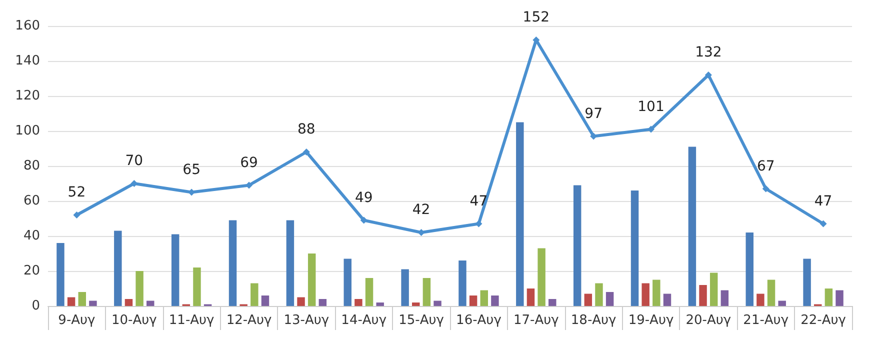 Image resolution: width=880 pixels, height=350 pixels. I want to click on x-tick-label: 11-Αυγ, so click(191, 320).